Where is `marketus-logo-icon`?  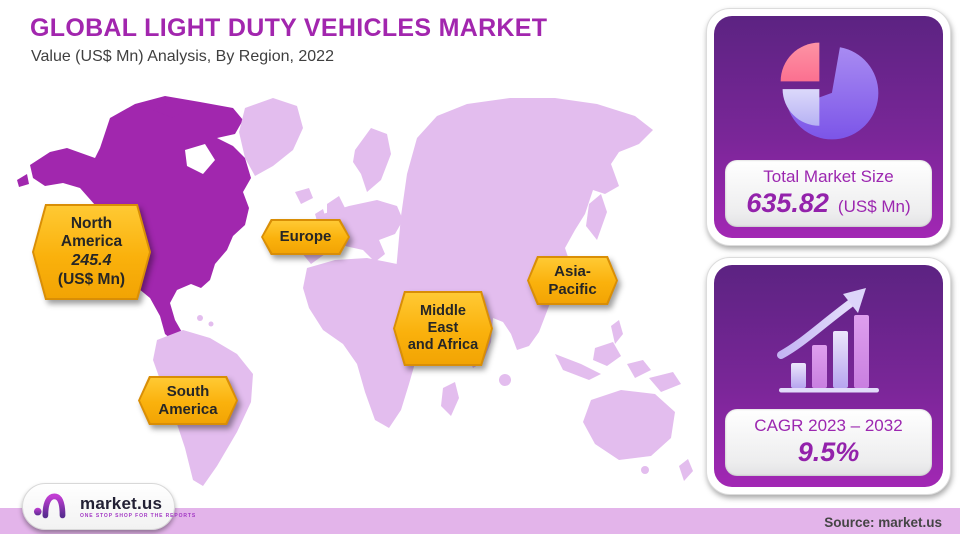 marketus-logo-icon is located at coordinates (53, 506).